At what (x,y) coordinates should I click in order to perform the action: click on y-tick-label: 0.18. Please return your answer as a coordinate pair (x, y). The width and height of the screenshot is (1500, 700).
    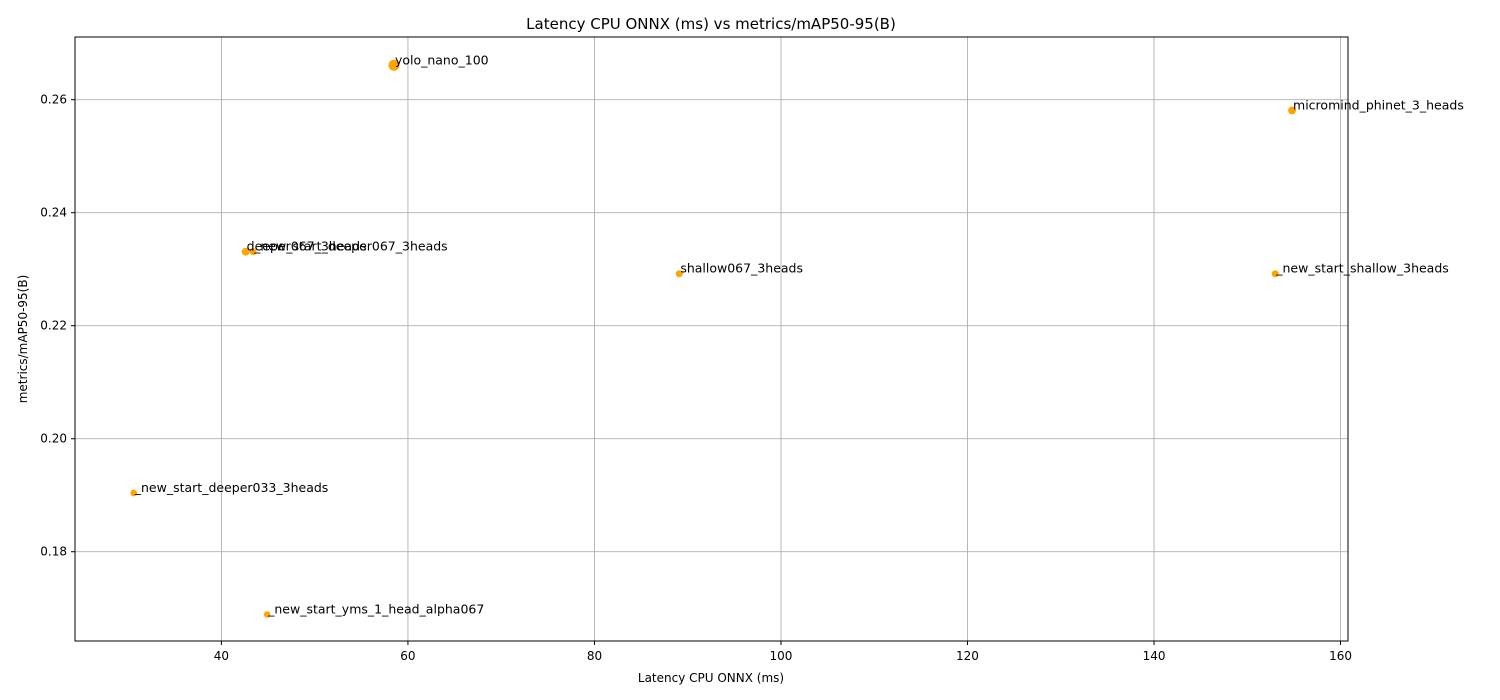
    Looking at the image, I should click on (53, 552).